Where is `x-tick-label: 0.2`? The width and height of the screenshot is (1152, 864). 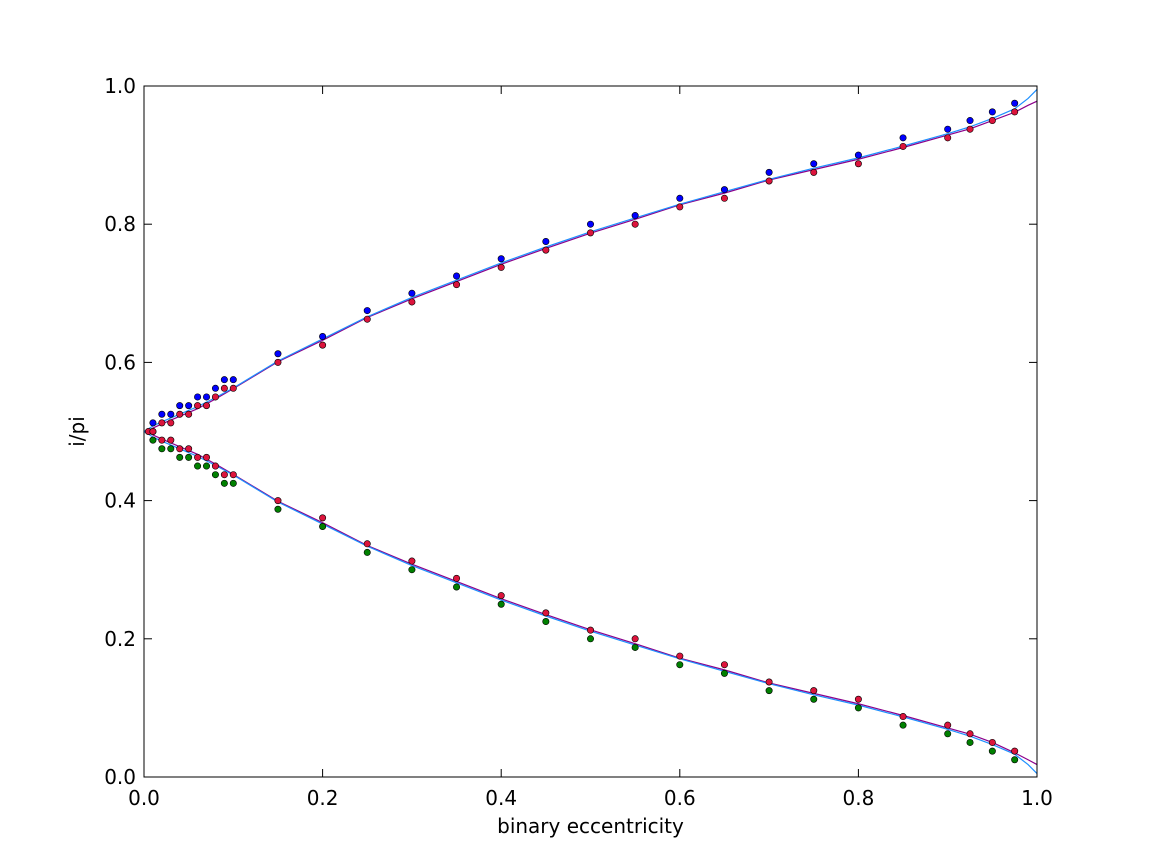 x-tick-label: 0.2 is located at coordinates (323, 798).